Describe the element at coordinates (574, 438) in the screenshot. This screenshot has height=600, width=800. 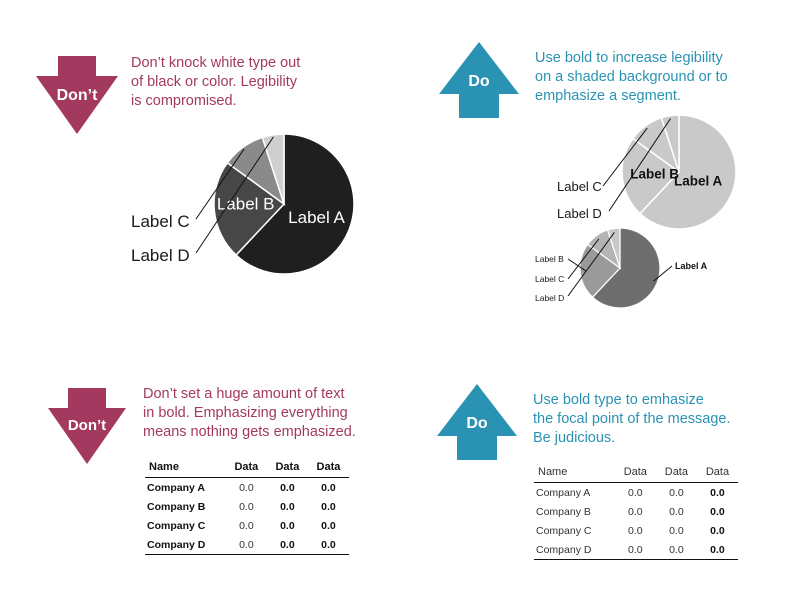
I see `caption-line: Be judicious.` at that location.